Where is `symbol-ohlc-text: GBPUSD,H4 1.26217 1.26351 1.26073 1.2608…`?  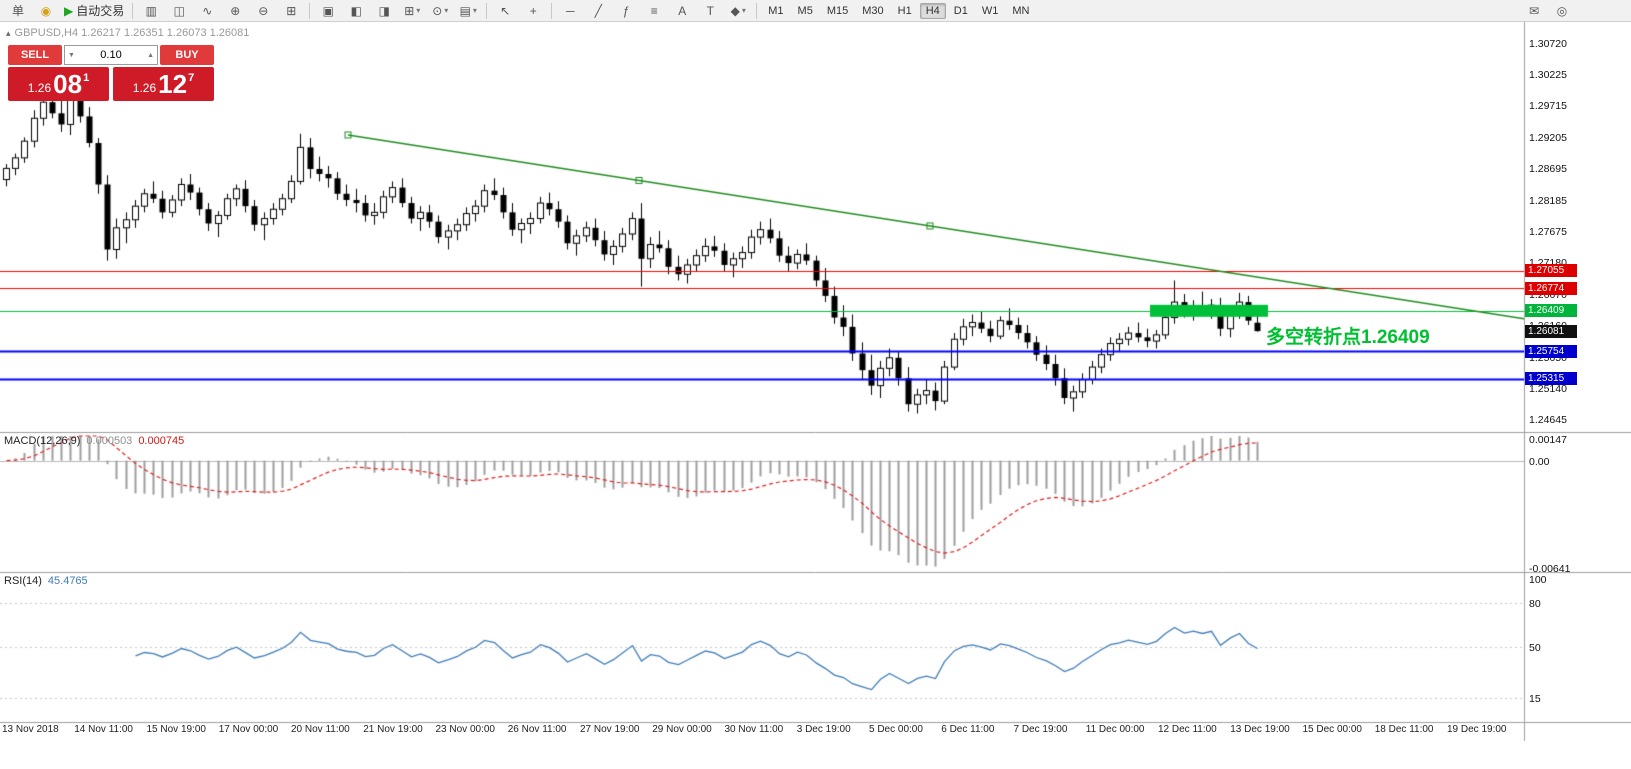
symbol-ohlc-text: GBPUSD,H4 1.26217 1.26351 1.26073 1.2608… is located at coordinates (132, 33).